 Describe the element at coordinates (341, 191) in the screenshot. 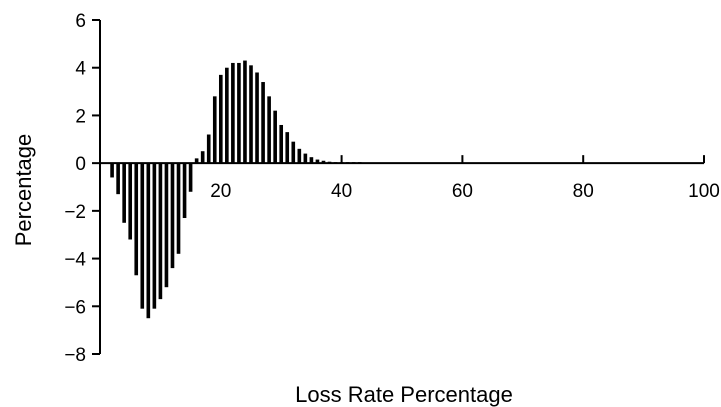

I see `x-tick-label: 40` at that location.